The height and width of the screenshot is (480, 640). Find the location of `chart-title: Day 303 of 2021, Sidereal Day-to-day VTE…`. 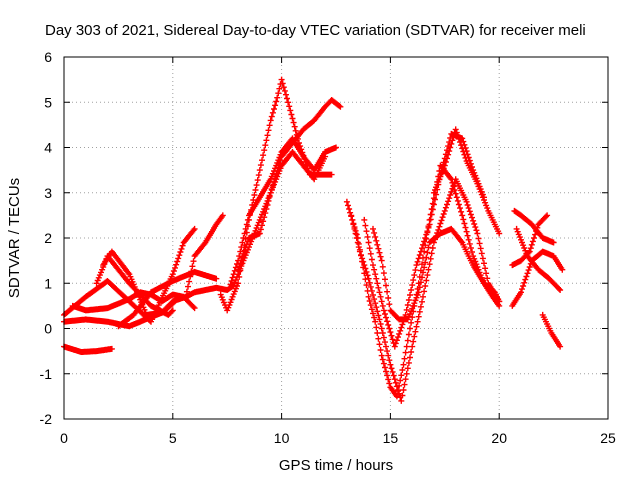

chart-title: Day 303 of 2021, Sidereal Day-to-day VTE… is located at coordinates (315, 30).